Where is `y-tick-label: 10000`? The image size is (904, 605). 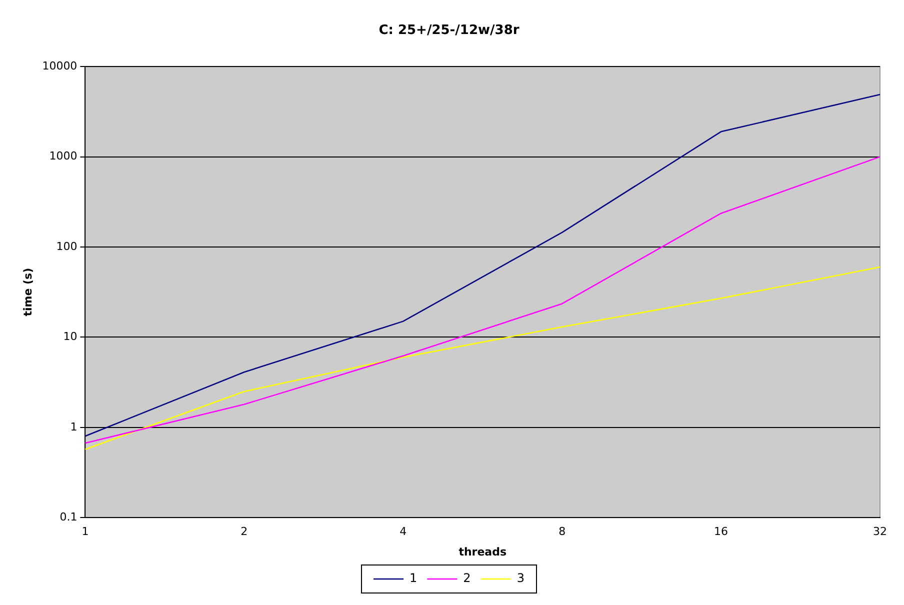
y-tick-label: 10000 is located at coordinates (60, 65).